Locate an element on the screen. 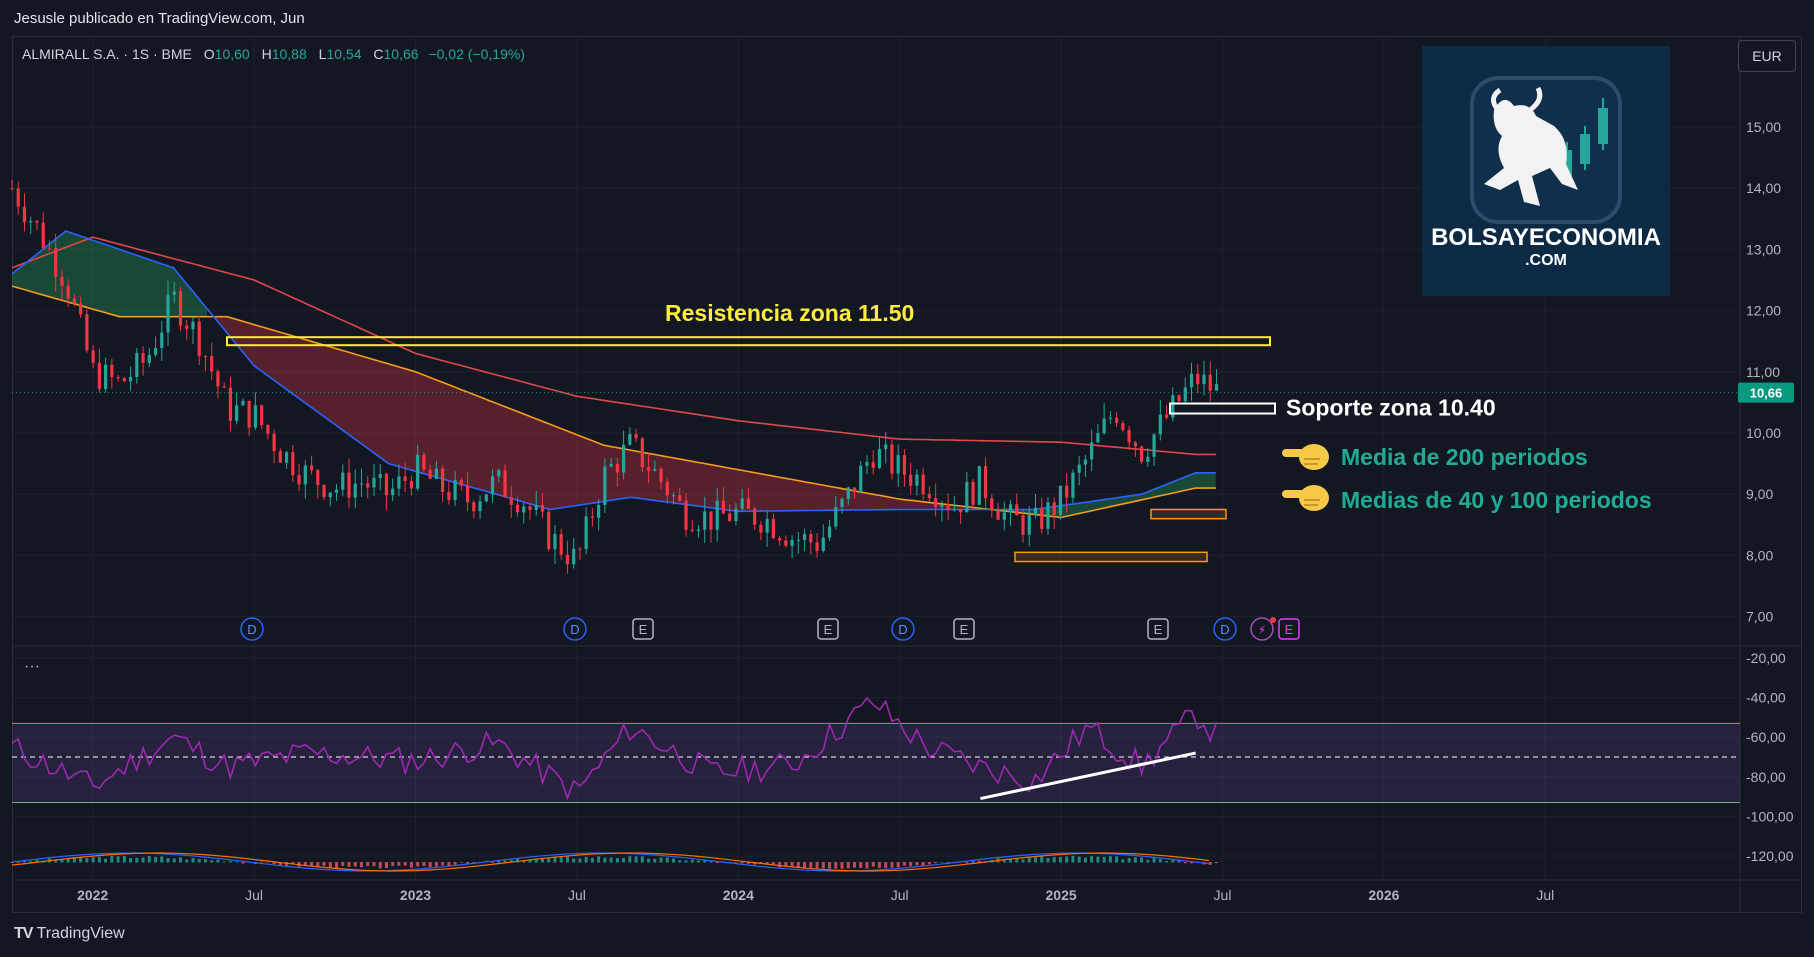  price-tick-label: 13,00 is located at coordinates (1763, 249).